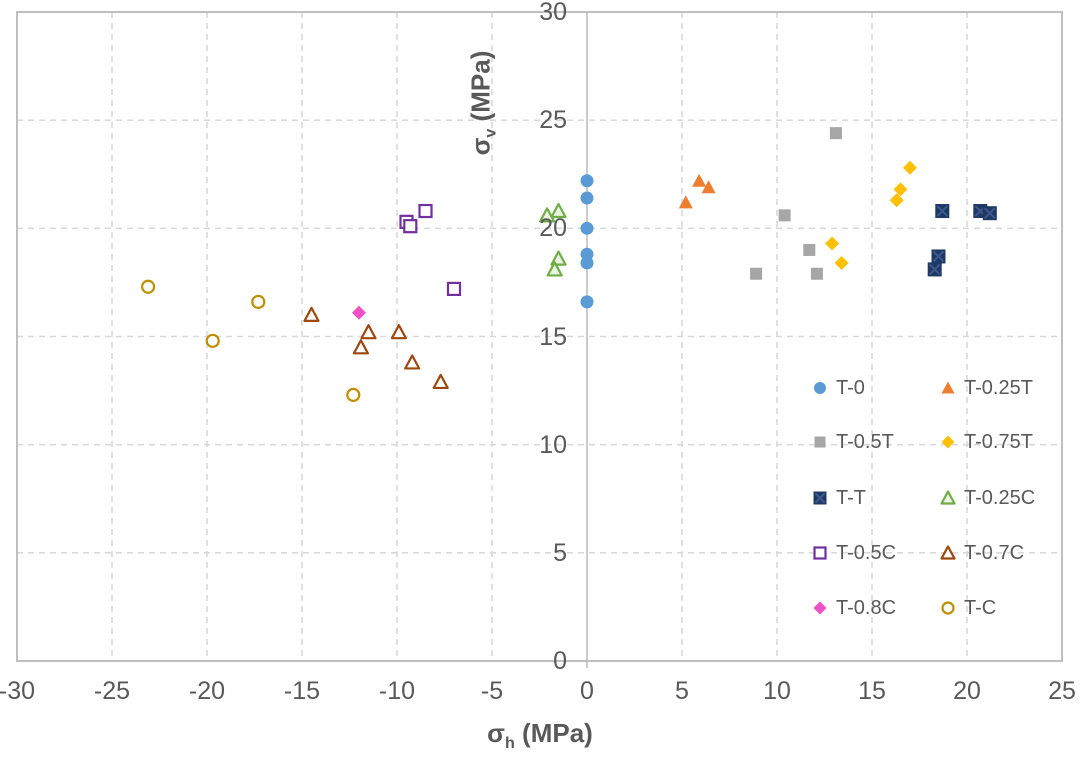  What do you see at coordinates (871, 215) in the screenshot?
I see `series-T-0.75T` at bounding box center [871, 215].